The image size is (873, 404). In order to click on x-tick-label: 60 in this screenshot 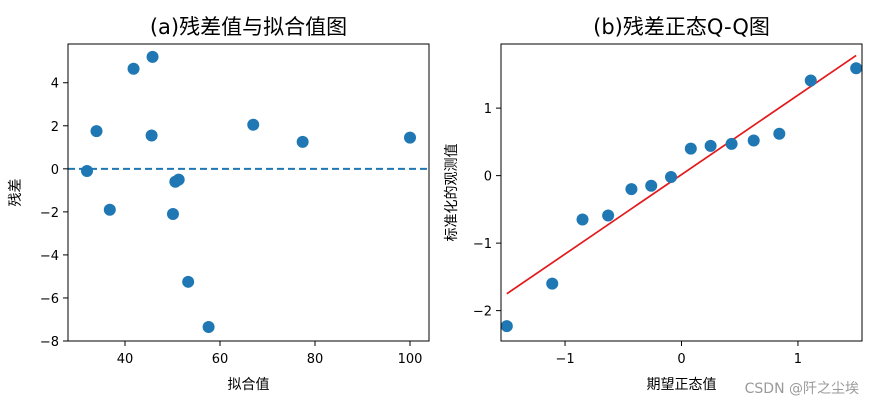, I will do `click(220, 359)`.